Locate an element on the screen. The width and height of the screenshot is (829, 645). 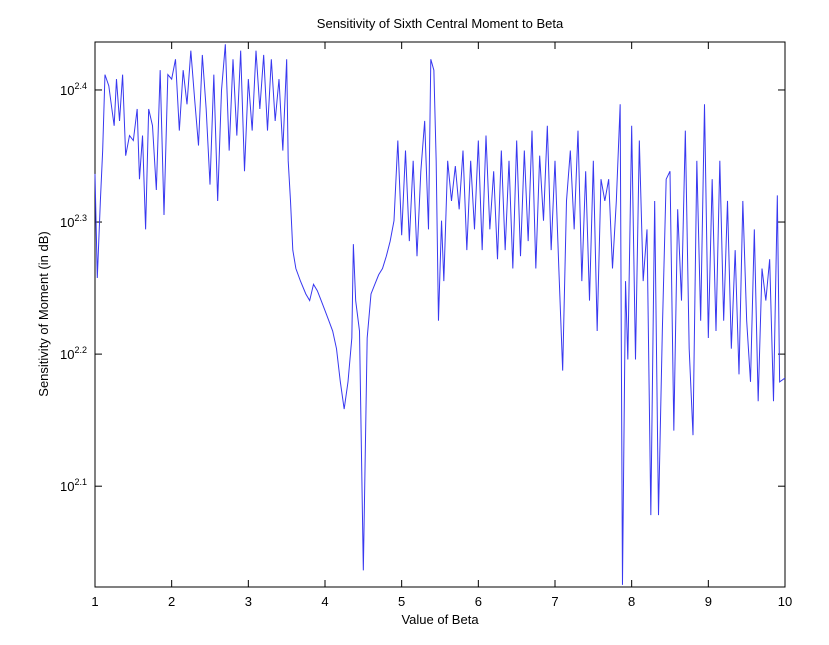
y-tick-exponent: 2.3 is located at coordinates (80, 218).